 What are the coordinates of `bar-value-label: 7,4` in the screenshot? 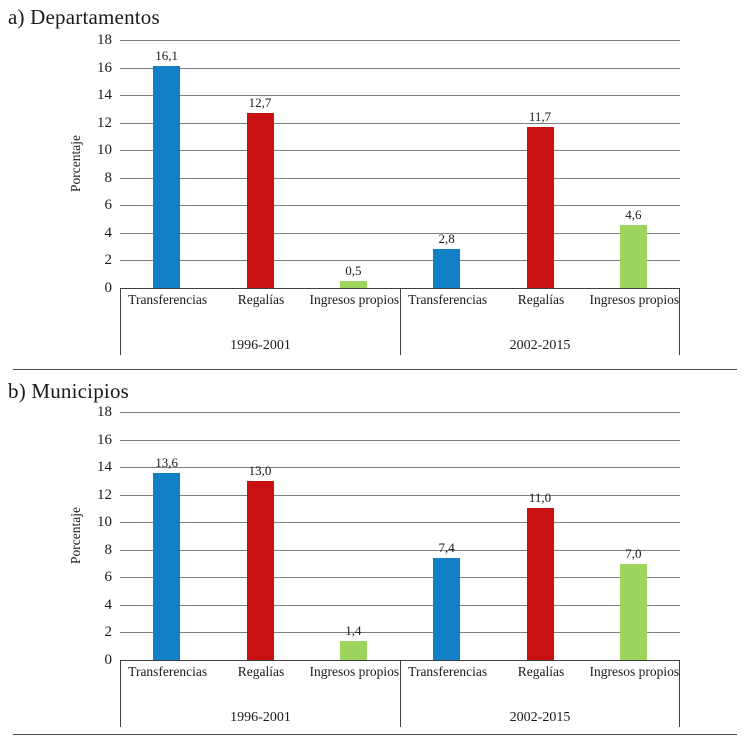 It's located at (446, 548).